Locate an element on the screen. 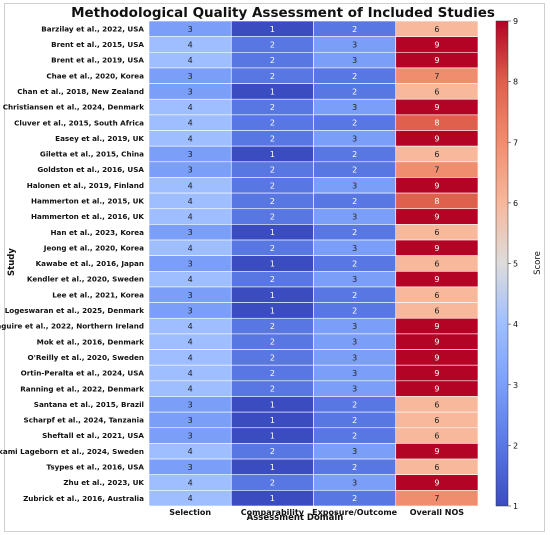 Image resolution: width=550 pixels, height=535 pixels. row-label: Brent et al., 2019, USA is located at coordinates (97, 60).